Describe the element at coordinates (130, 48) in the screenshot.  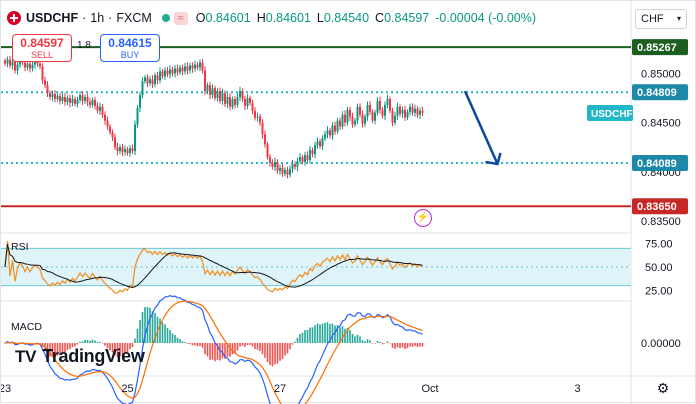
I see `buy-button: 0.84615 BUY` at that location.